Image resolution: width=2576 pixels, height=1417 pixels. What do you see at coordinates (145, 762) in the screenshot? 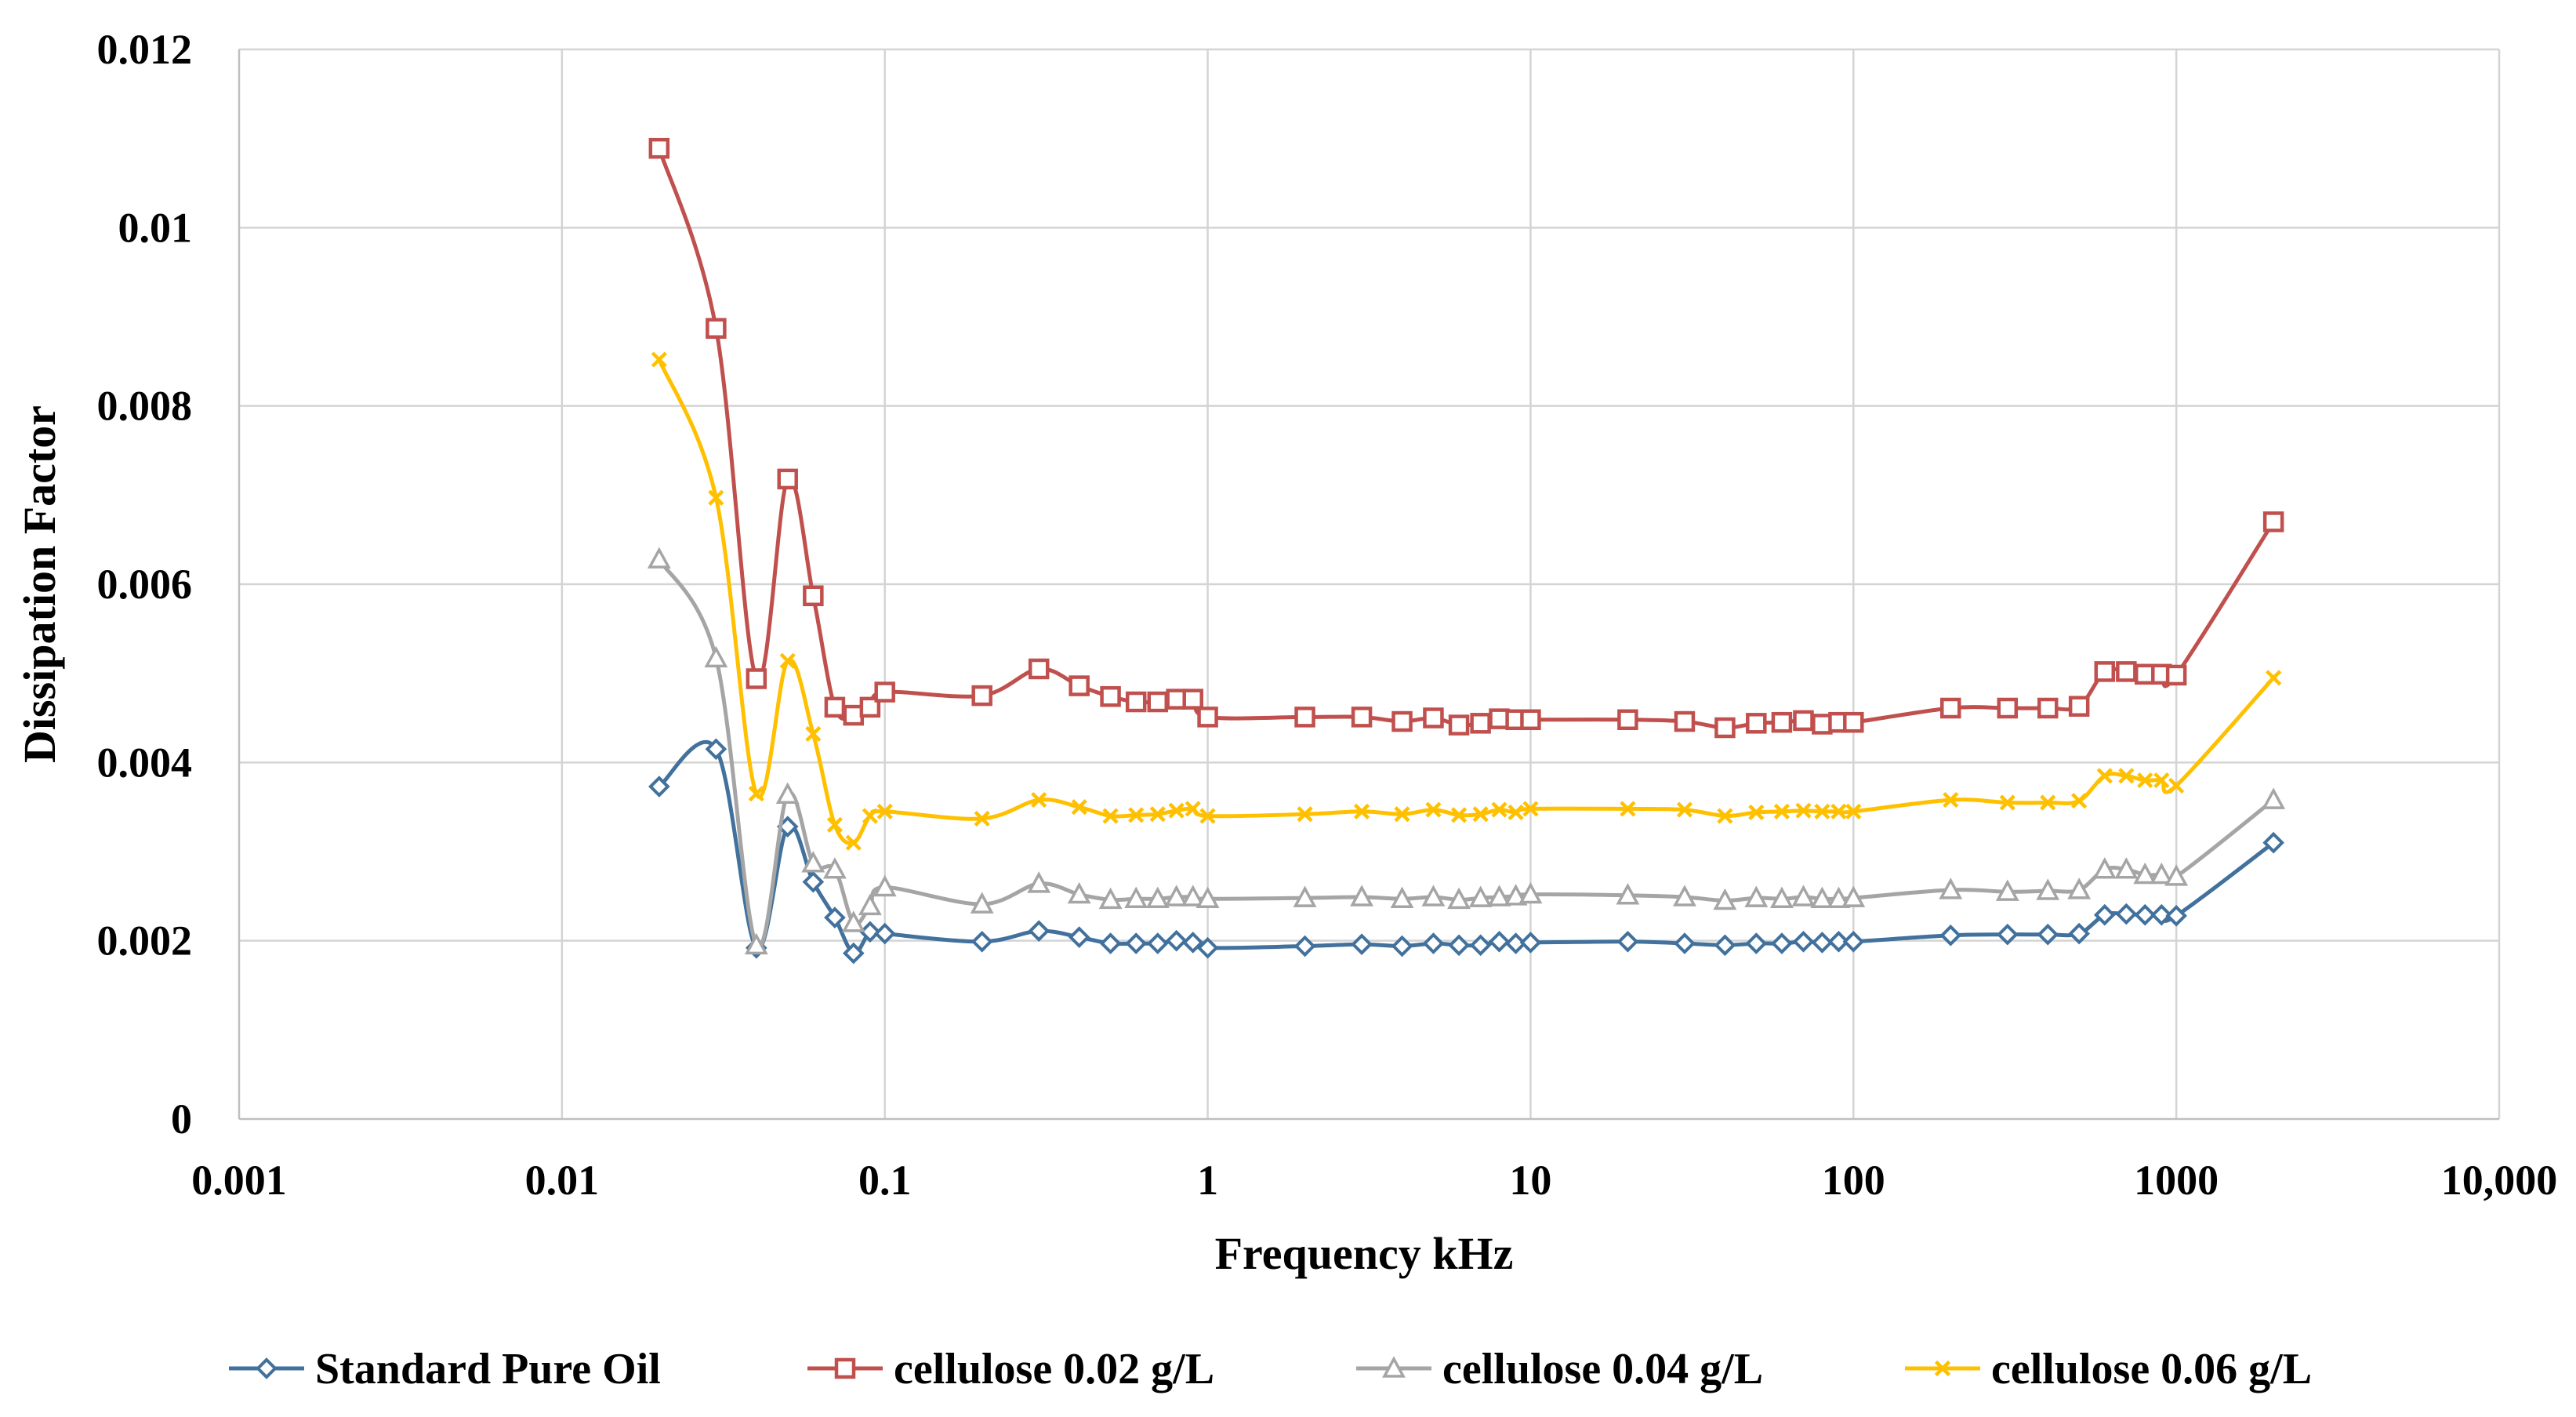
I see `y-tick-label: 0.004` at bounding box center [145, 762].